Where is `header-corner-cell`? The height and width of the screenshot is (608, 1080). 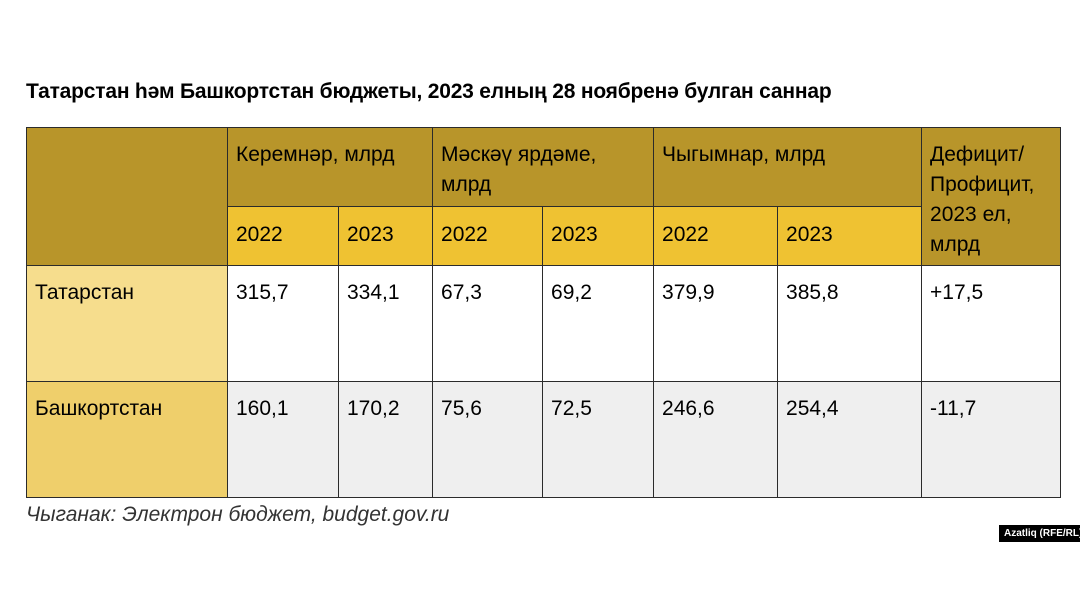
header-corner-cell is located at coordinates (127, 196).